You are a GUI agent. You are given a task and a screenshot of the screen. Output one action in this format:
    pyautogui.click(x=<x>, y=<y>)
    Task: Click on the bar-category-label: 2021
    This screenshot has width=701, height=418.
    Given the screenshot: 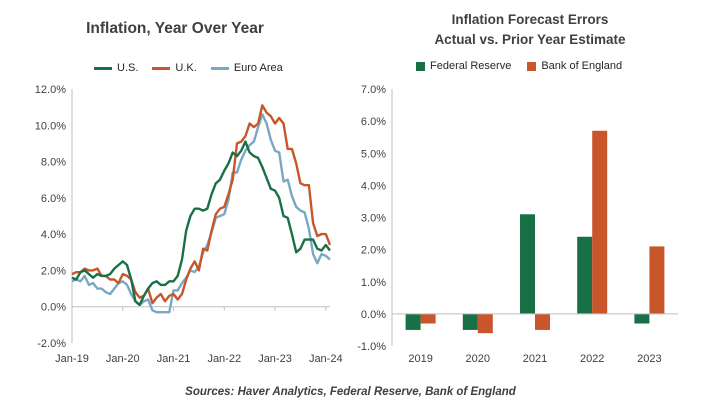 What is the action you would take?
    pyautogui.click(x=535, y=359)
    